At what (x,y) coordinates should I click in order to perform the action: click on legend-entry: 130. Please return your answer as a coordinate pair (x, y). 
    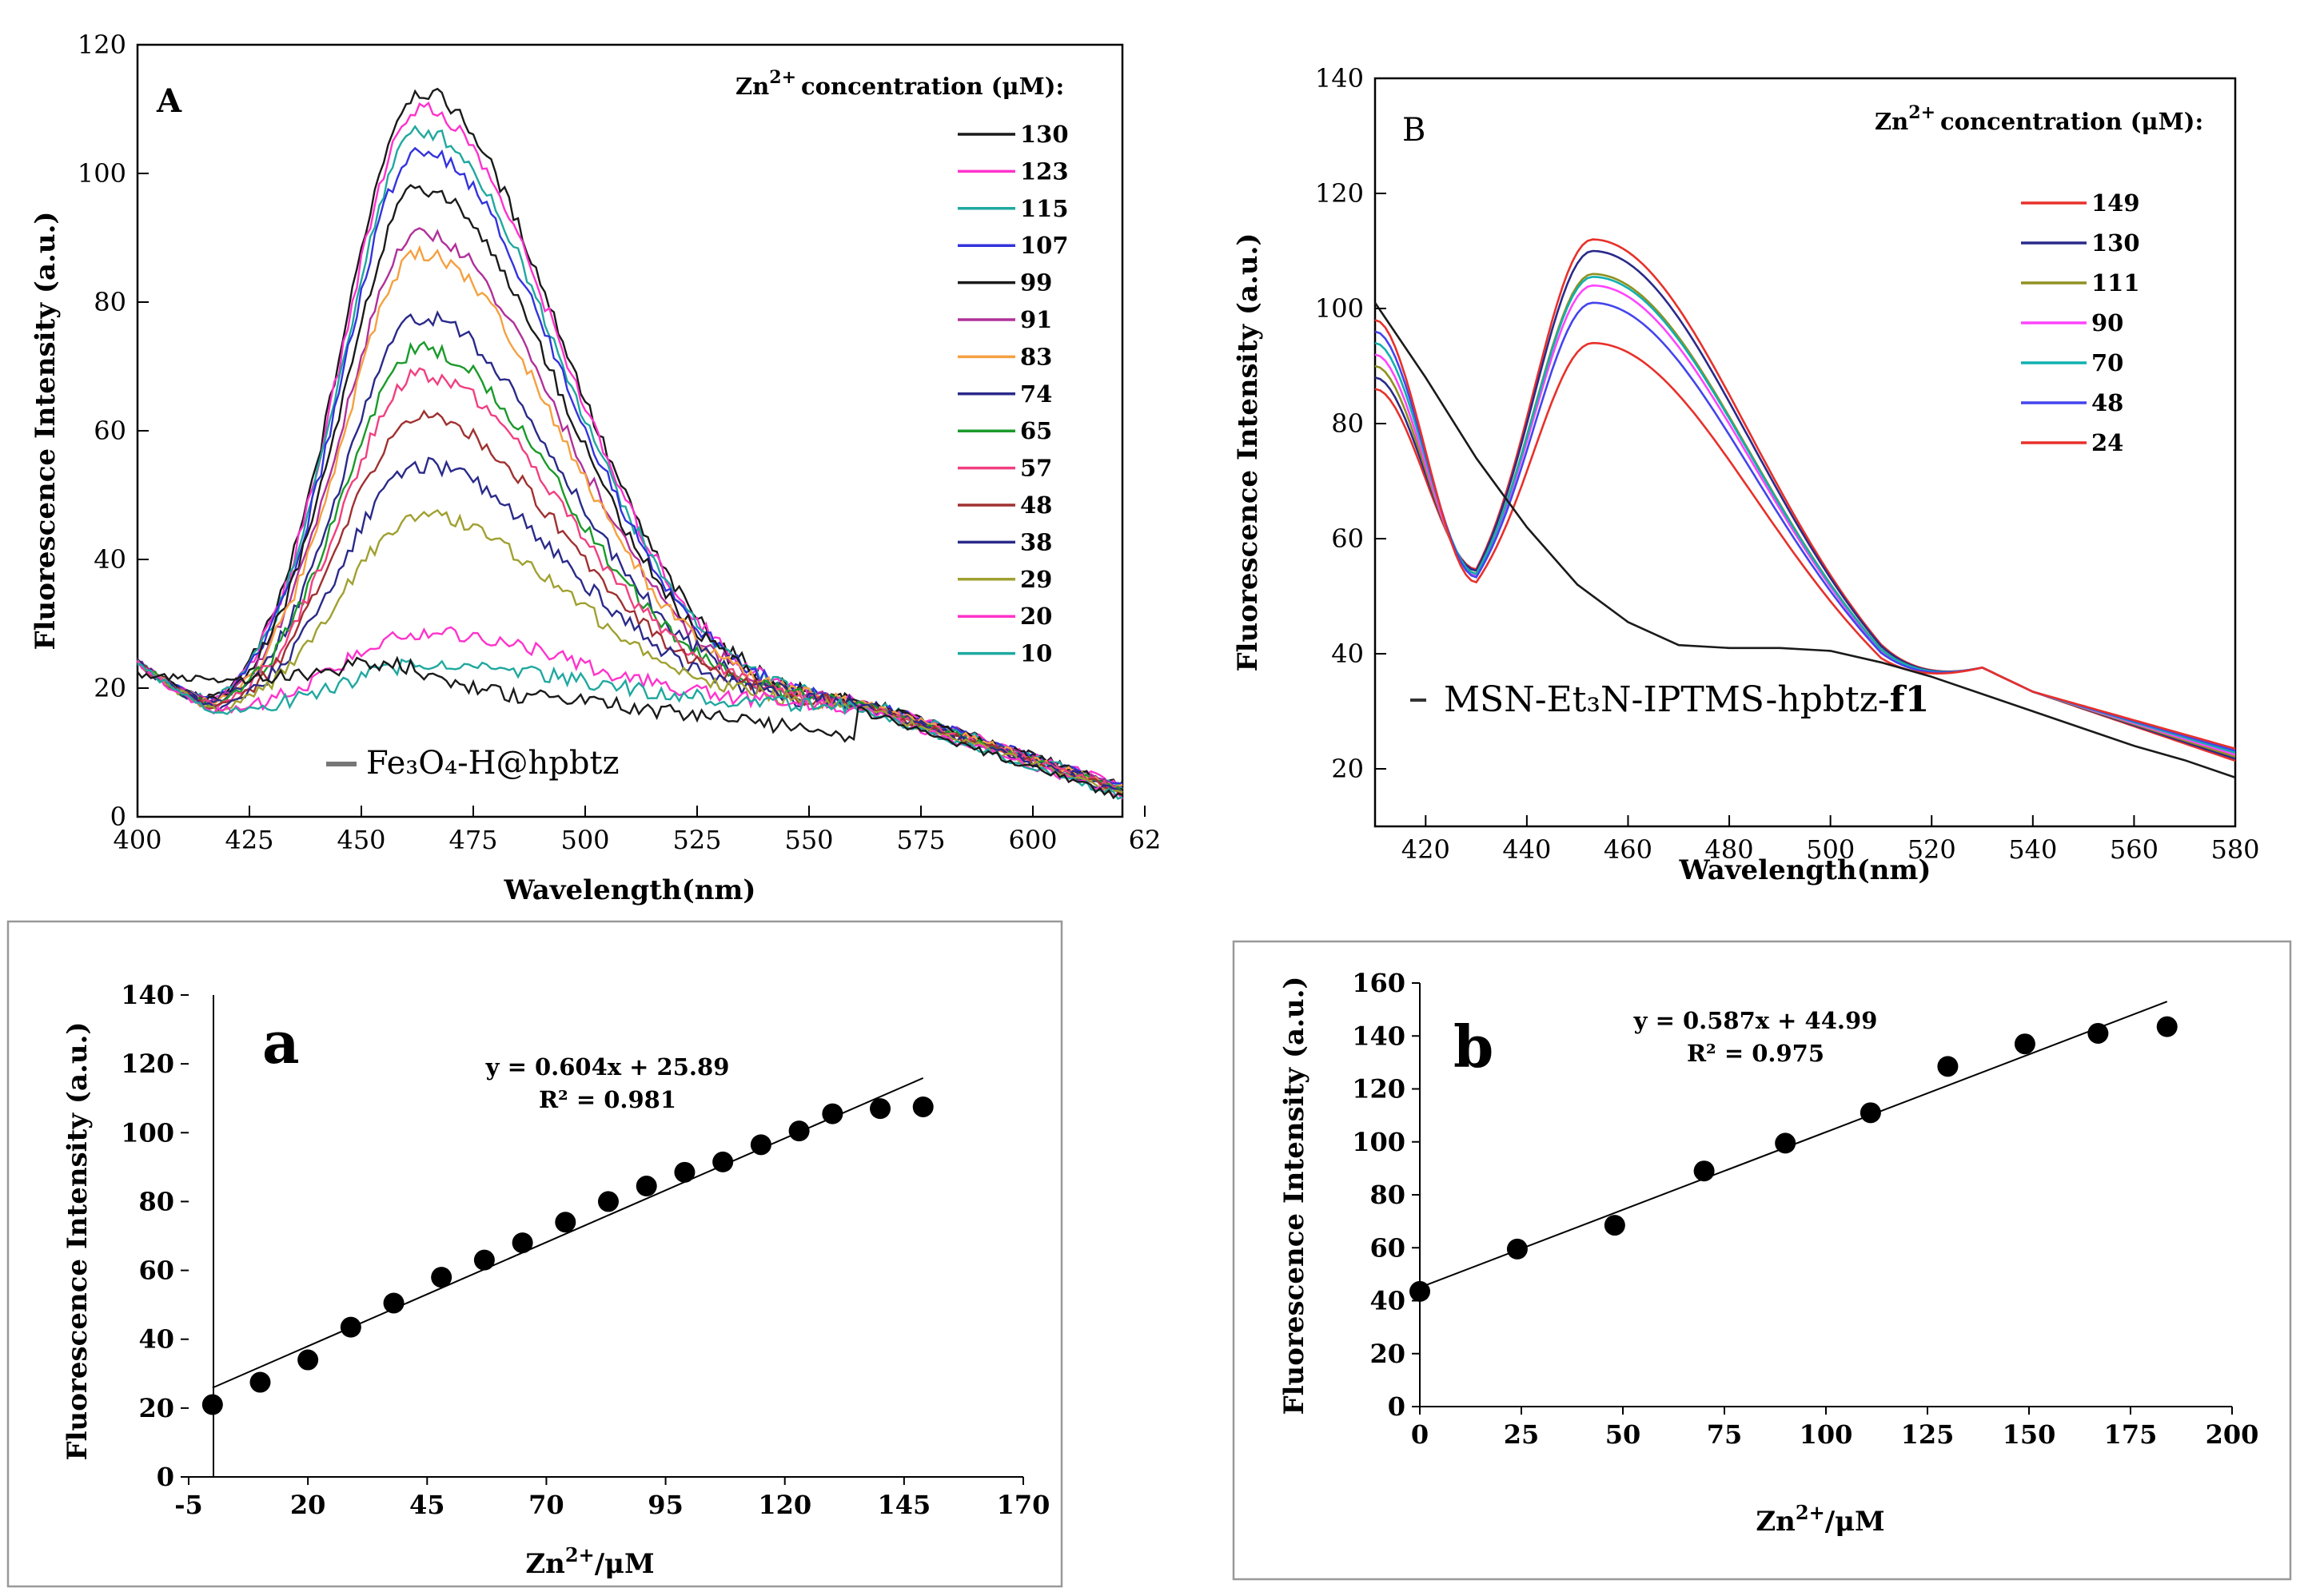
    Looking at the image, I should click on (2115, 243).